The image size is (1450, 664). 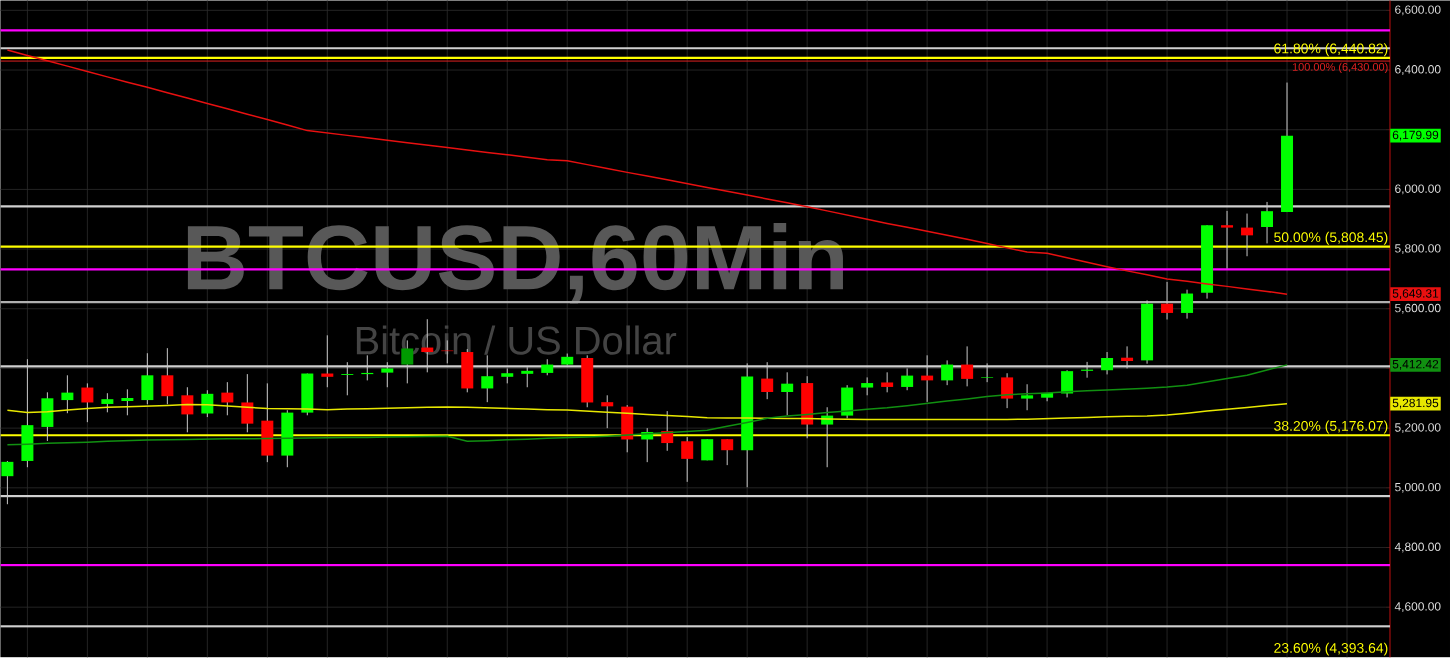 What do you see at coordinates (1418, 189) in the screenshot?
I see `y-tick-label: 6,000.00` at bounding box center [1418, 189].